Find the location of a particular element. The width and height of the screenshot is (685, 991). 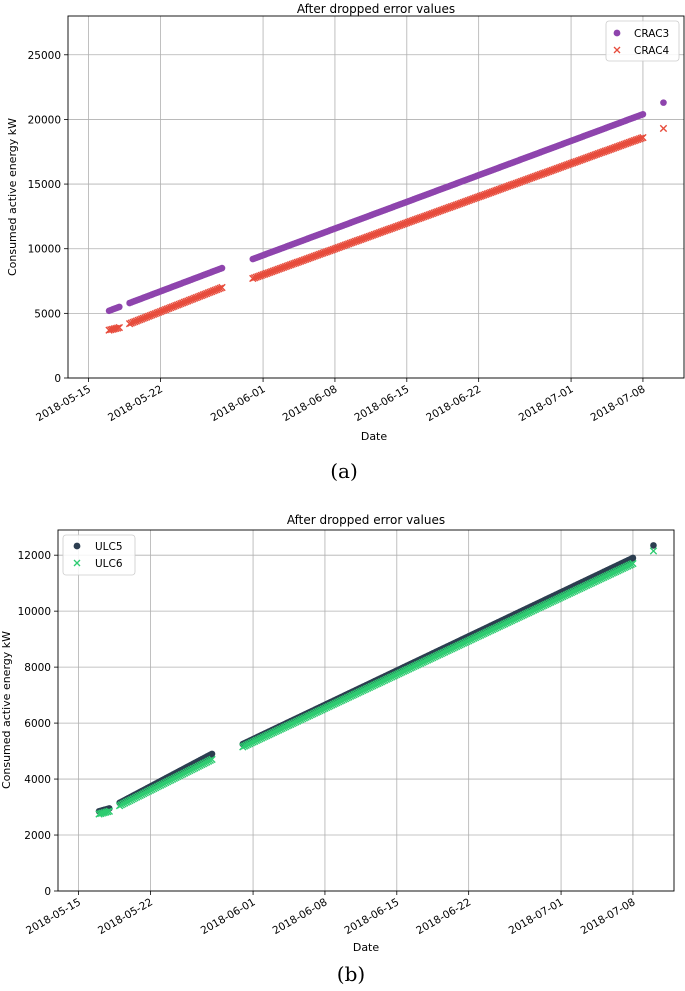

chart-a-legend-box is located at coordinates (642, 41).